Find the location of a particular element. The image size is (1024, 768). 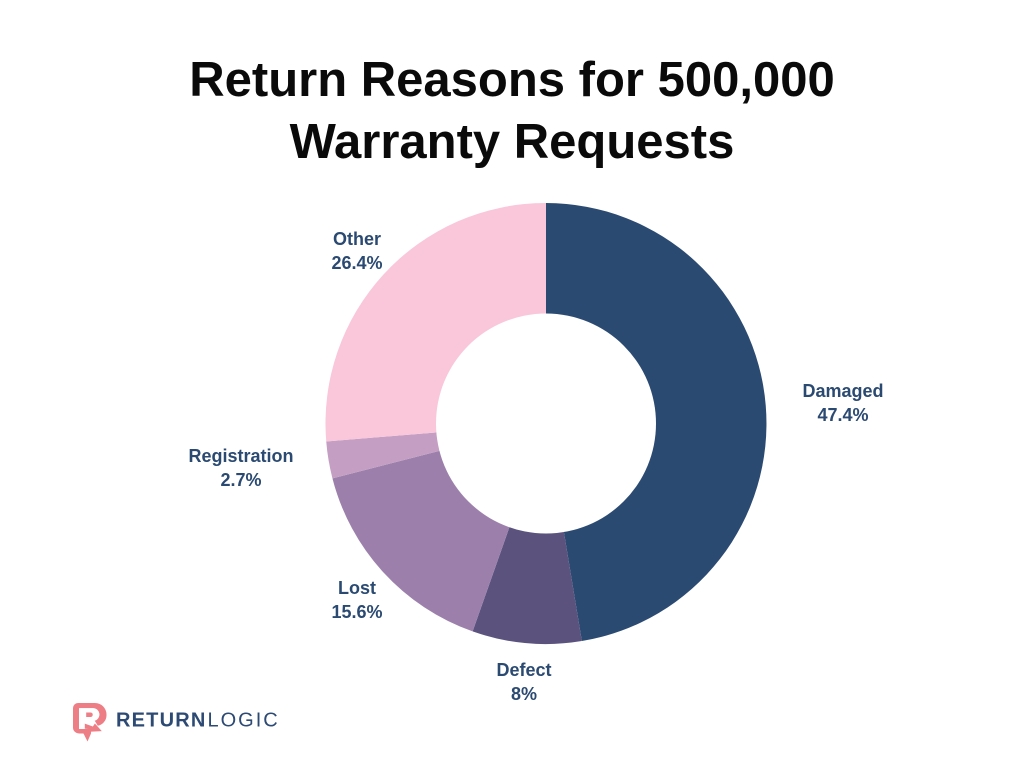

svg-text: RETURN is located at coordinates (161, 721).